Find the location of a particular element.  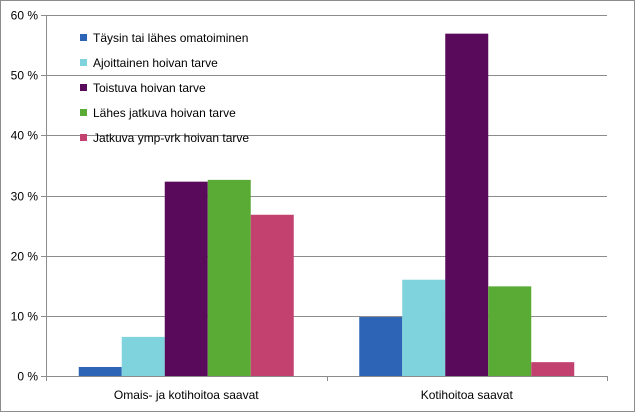

x-category-label: Kotihoitoa saavat is located at coordinates (467, 395).